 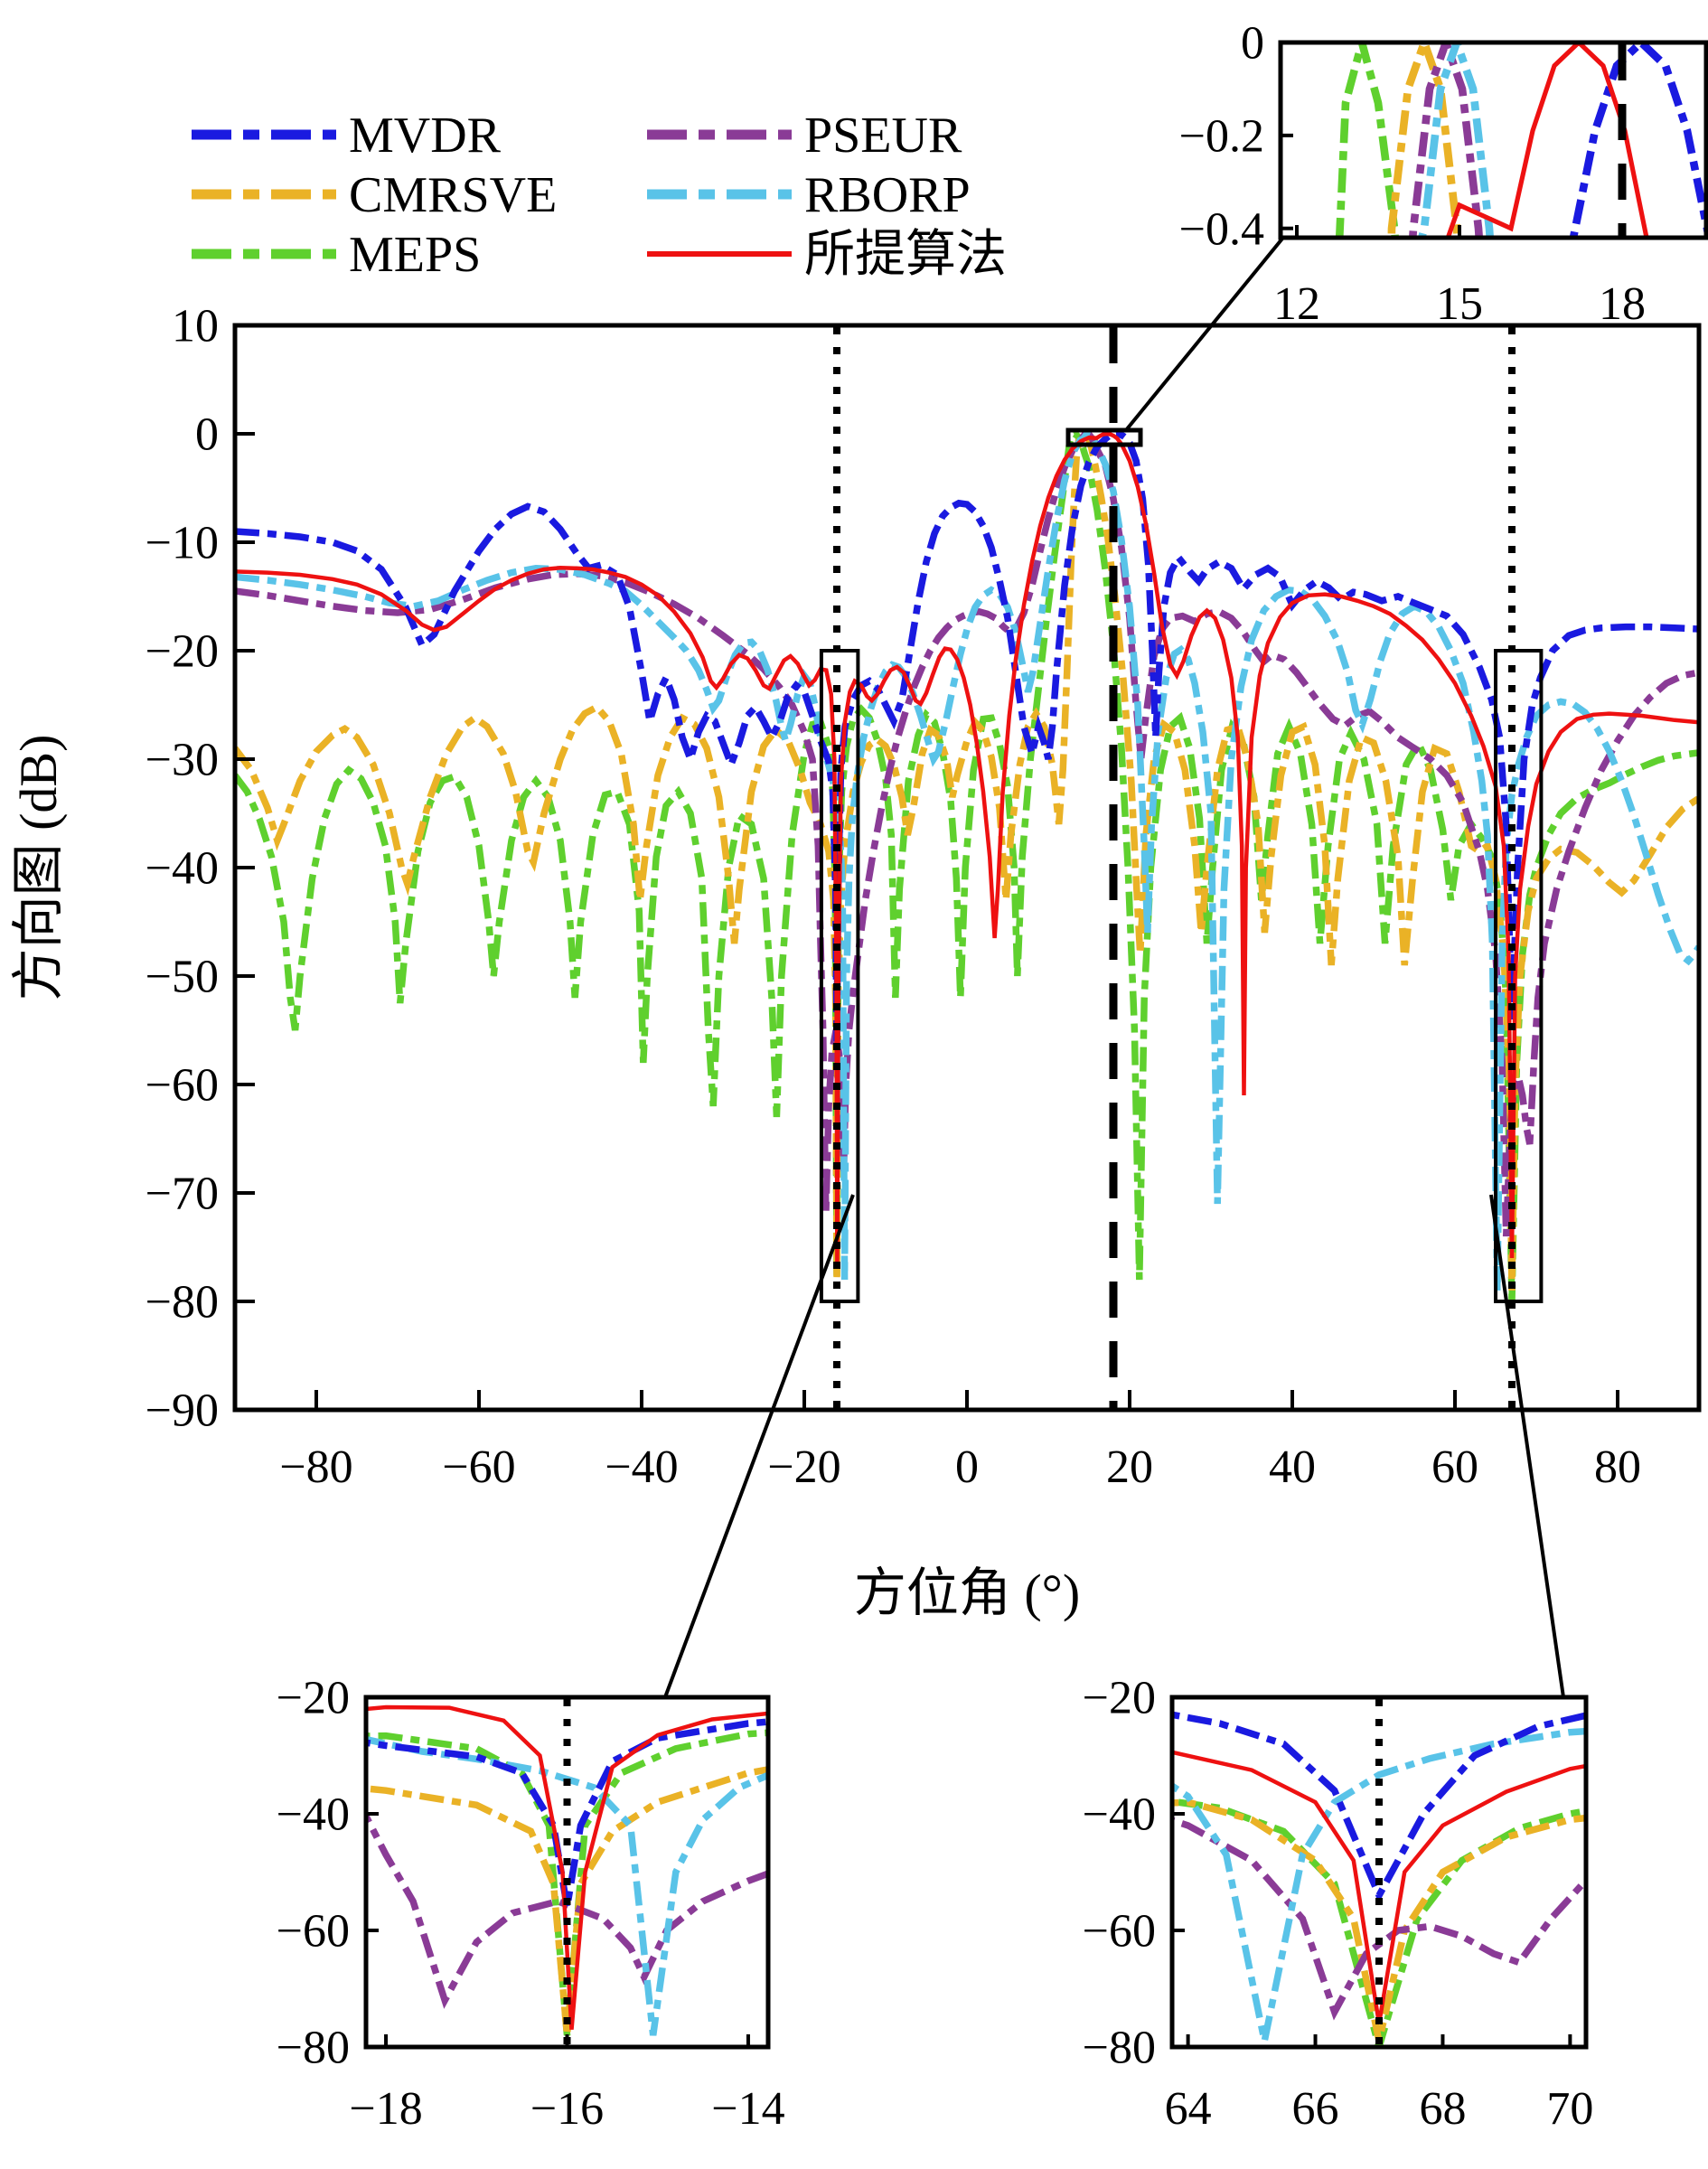 I want to click on x-tick-label: 18, so click(x=1622, y=304).